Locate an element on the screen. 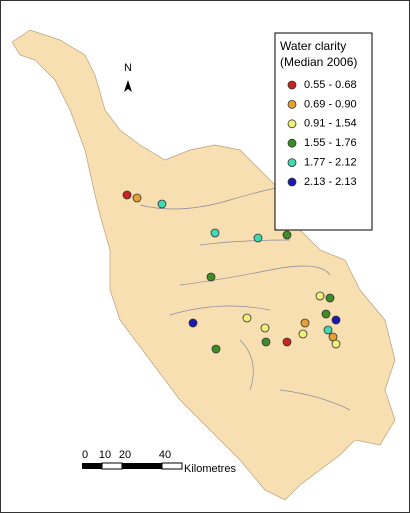 The image size is (410, 513). north-arrow: N is located at coordinates (128, 77).